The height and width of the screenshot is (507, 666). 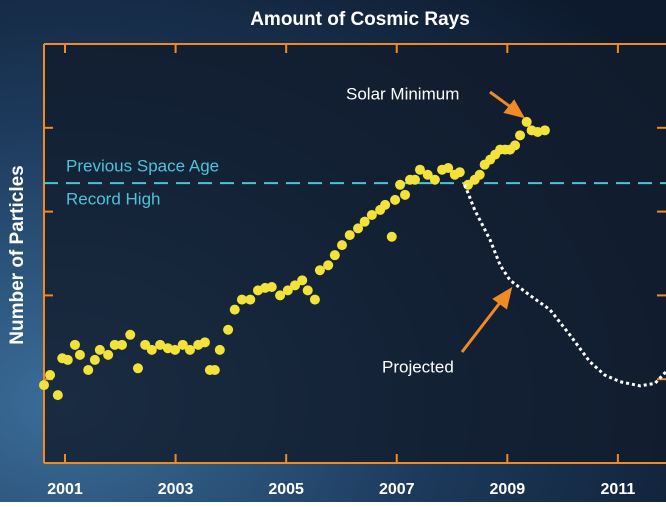 I want to click on annotation: Projected, so click(x=418, y=366).